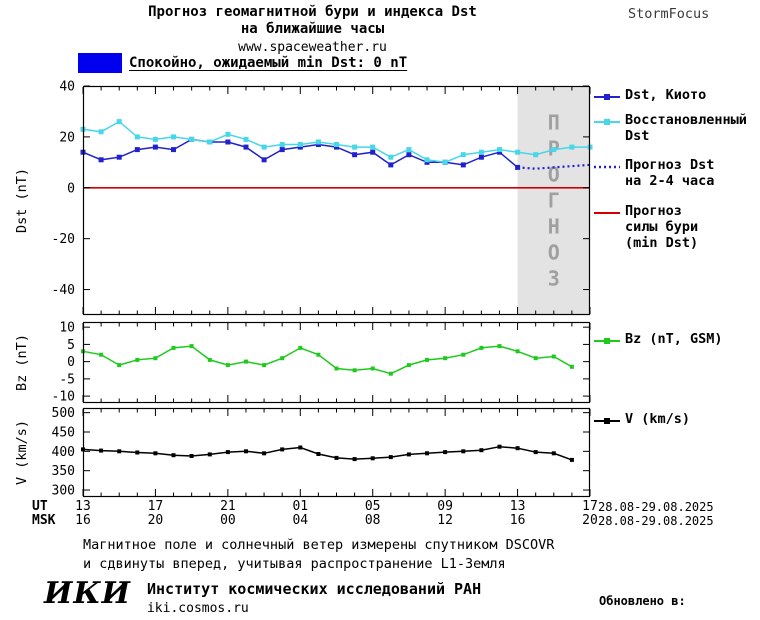 This screenshot has height=620, width=760. Describe the element at coordinates (554, 175) in the screenshot. I see `forecast-region-letter: О` at that location.